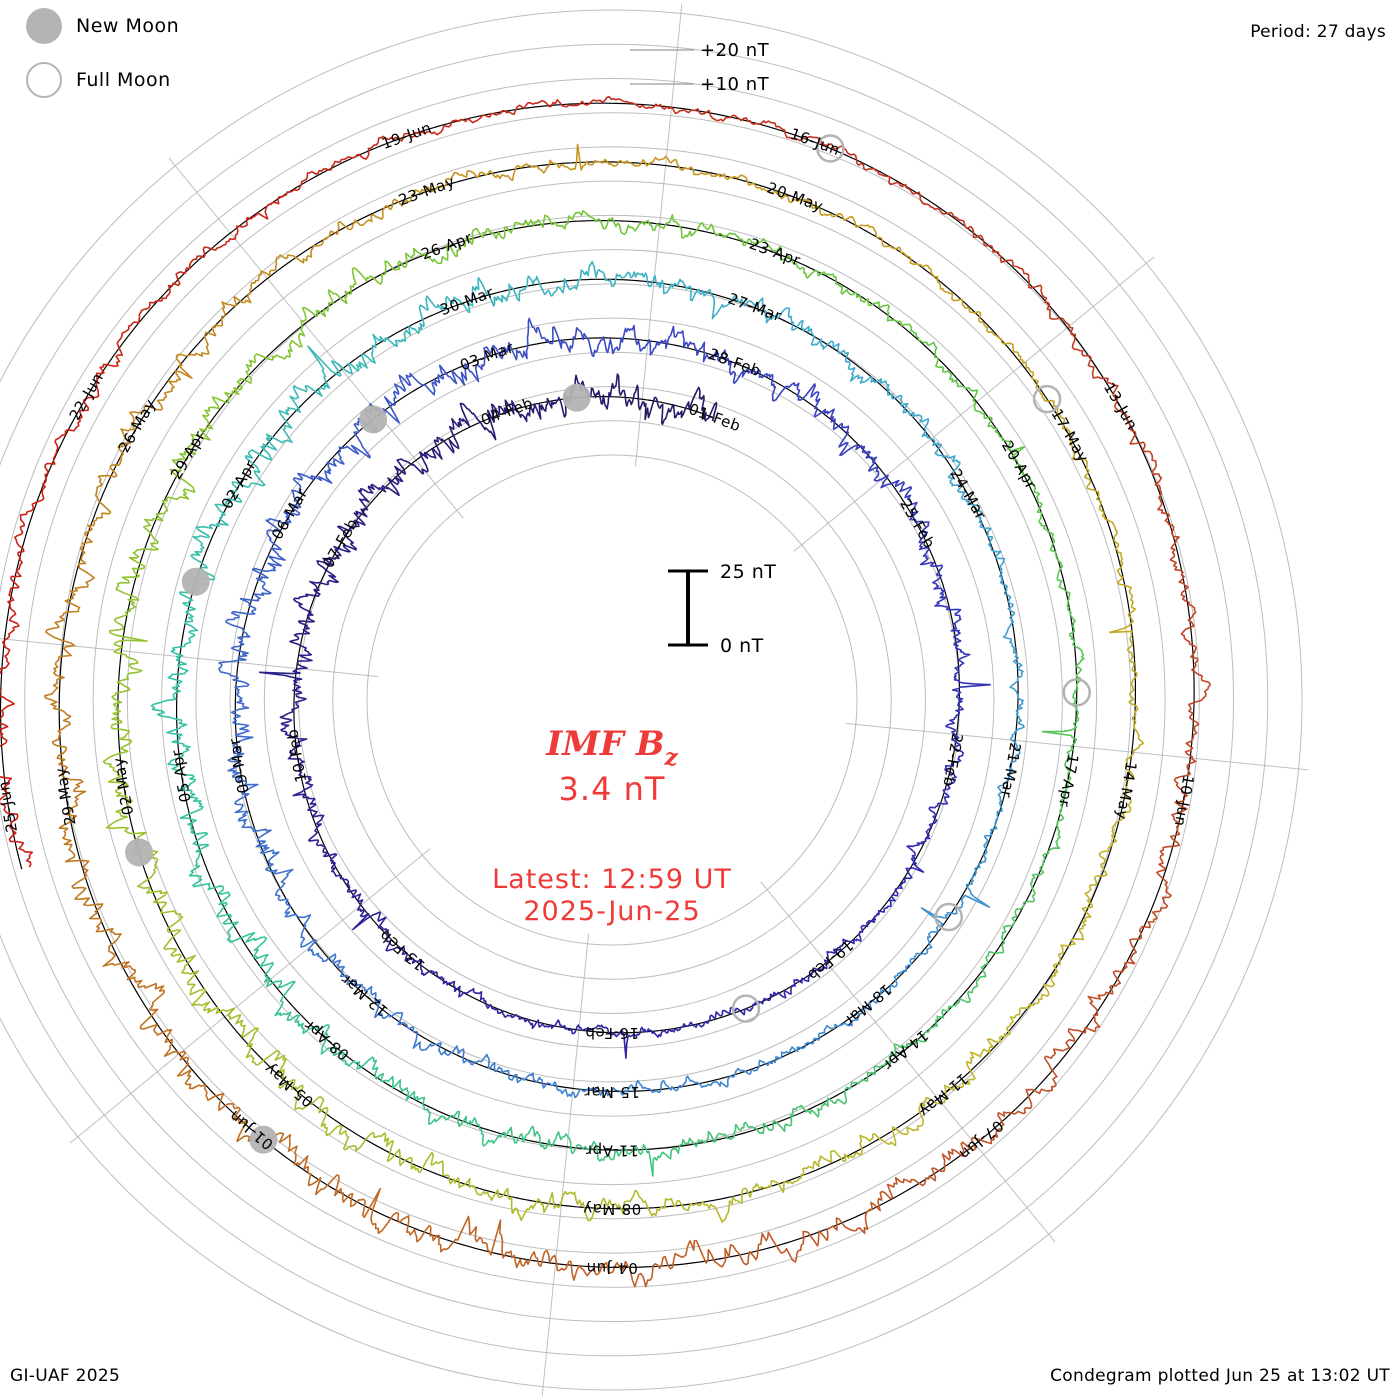  Describe the element at coordinates (44, 80) in the screenshot. I see `full-moon-icon` at that location.